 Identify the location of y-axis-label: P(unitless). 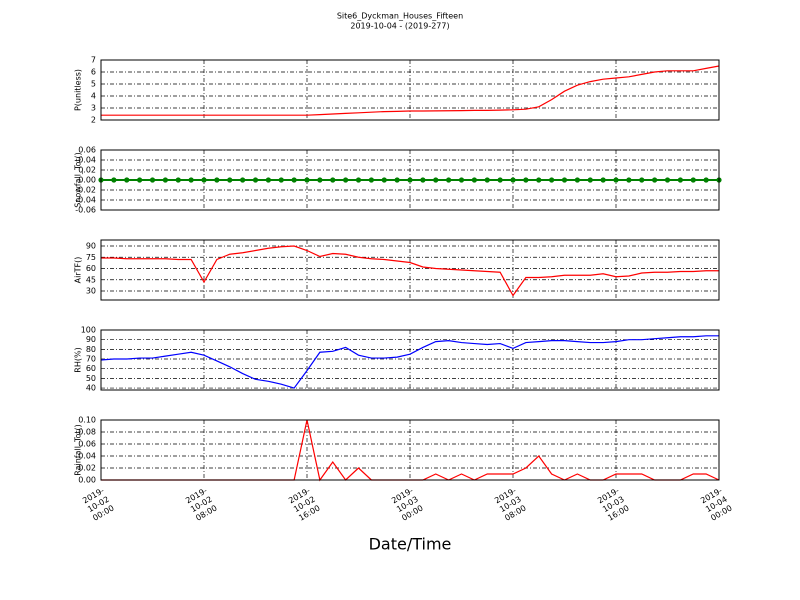
(78, 90).